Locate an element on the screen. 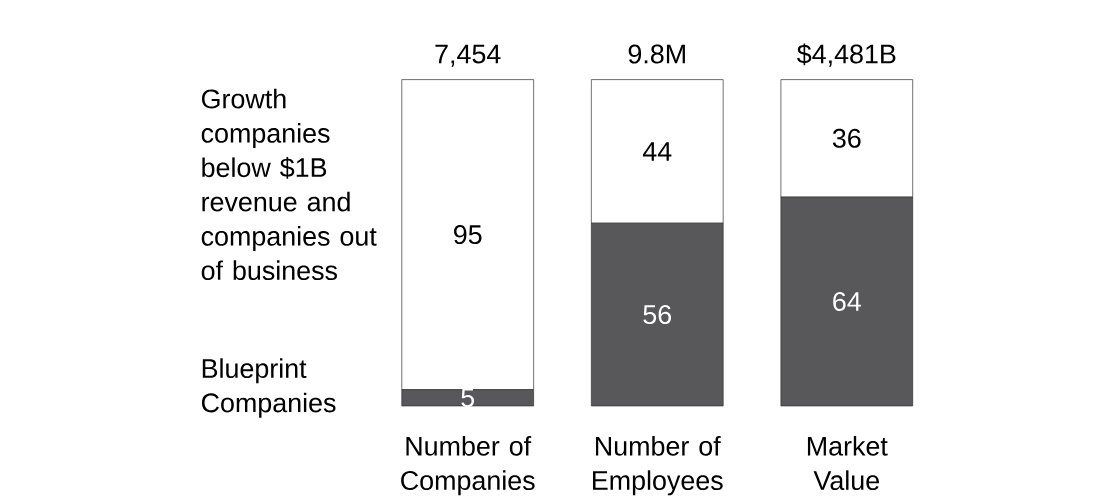 This screenshot has height=503, width=1104. text: Blueprint Companies is located at coordinates (268, 388).